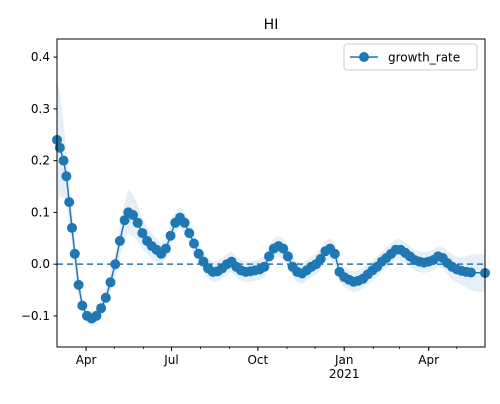 This screenshot has width=500, height=404. Describe the element at coordinates (344, 360) in the screenshot. I see `x-tick-label: Jan` at that location.